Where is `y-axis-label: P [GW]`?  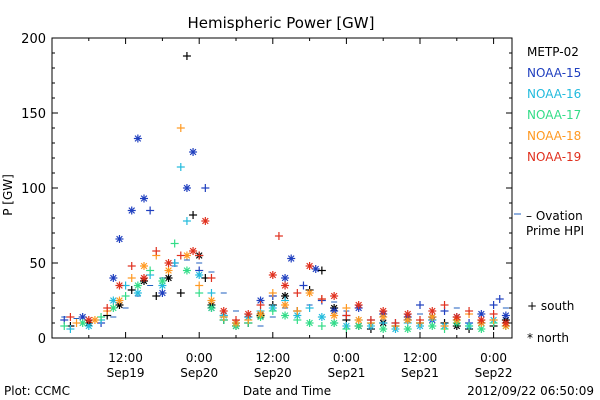
y-axis-label: P [GW] is located at coordinates (8, 195).